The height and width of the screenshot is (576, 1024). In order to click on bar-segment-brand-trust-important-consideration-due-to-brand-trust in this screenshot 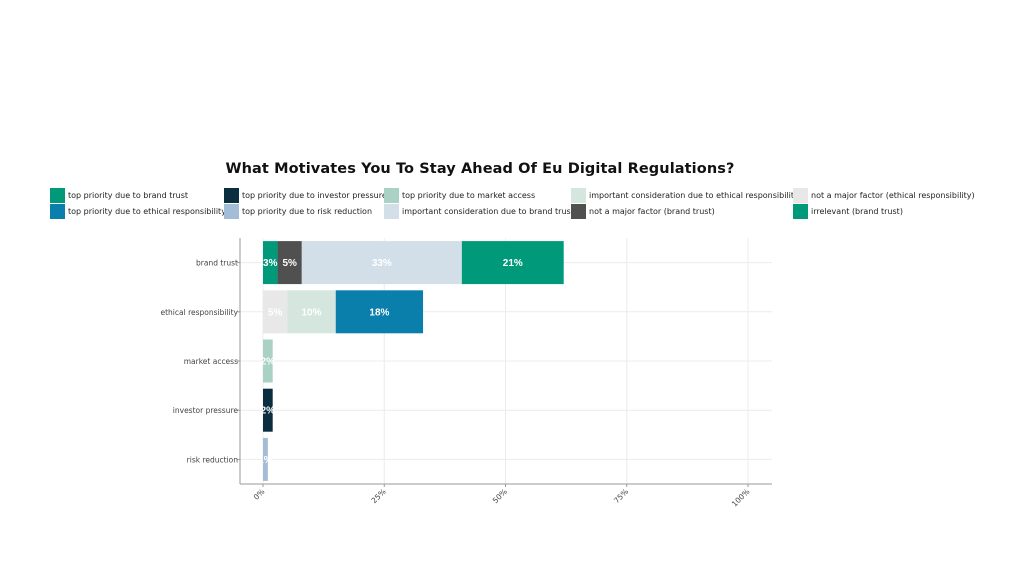, I will do `click(381, 263)`.